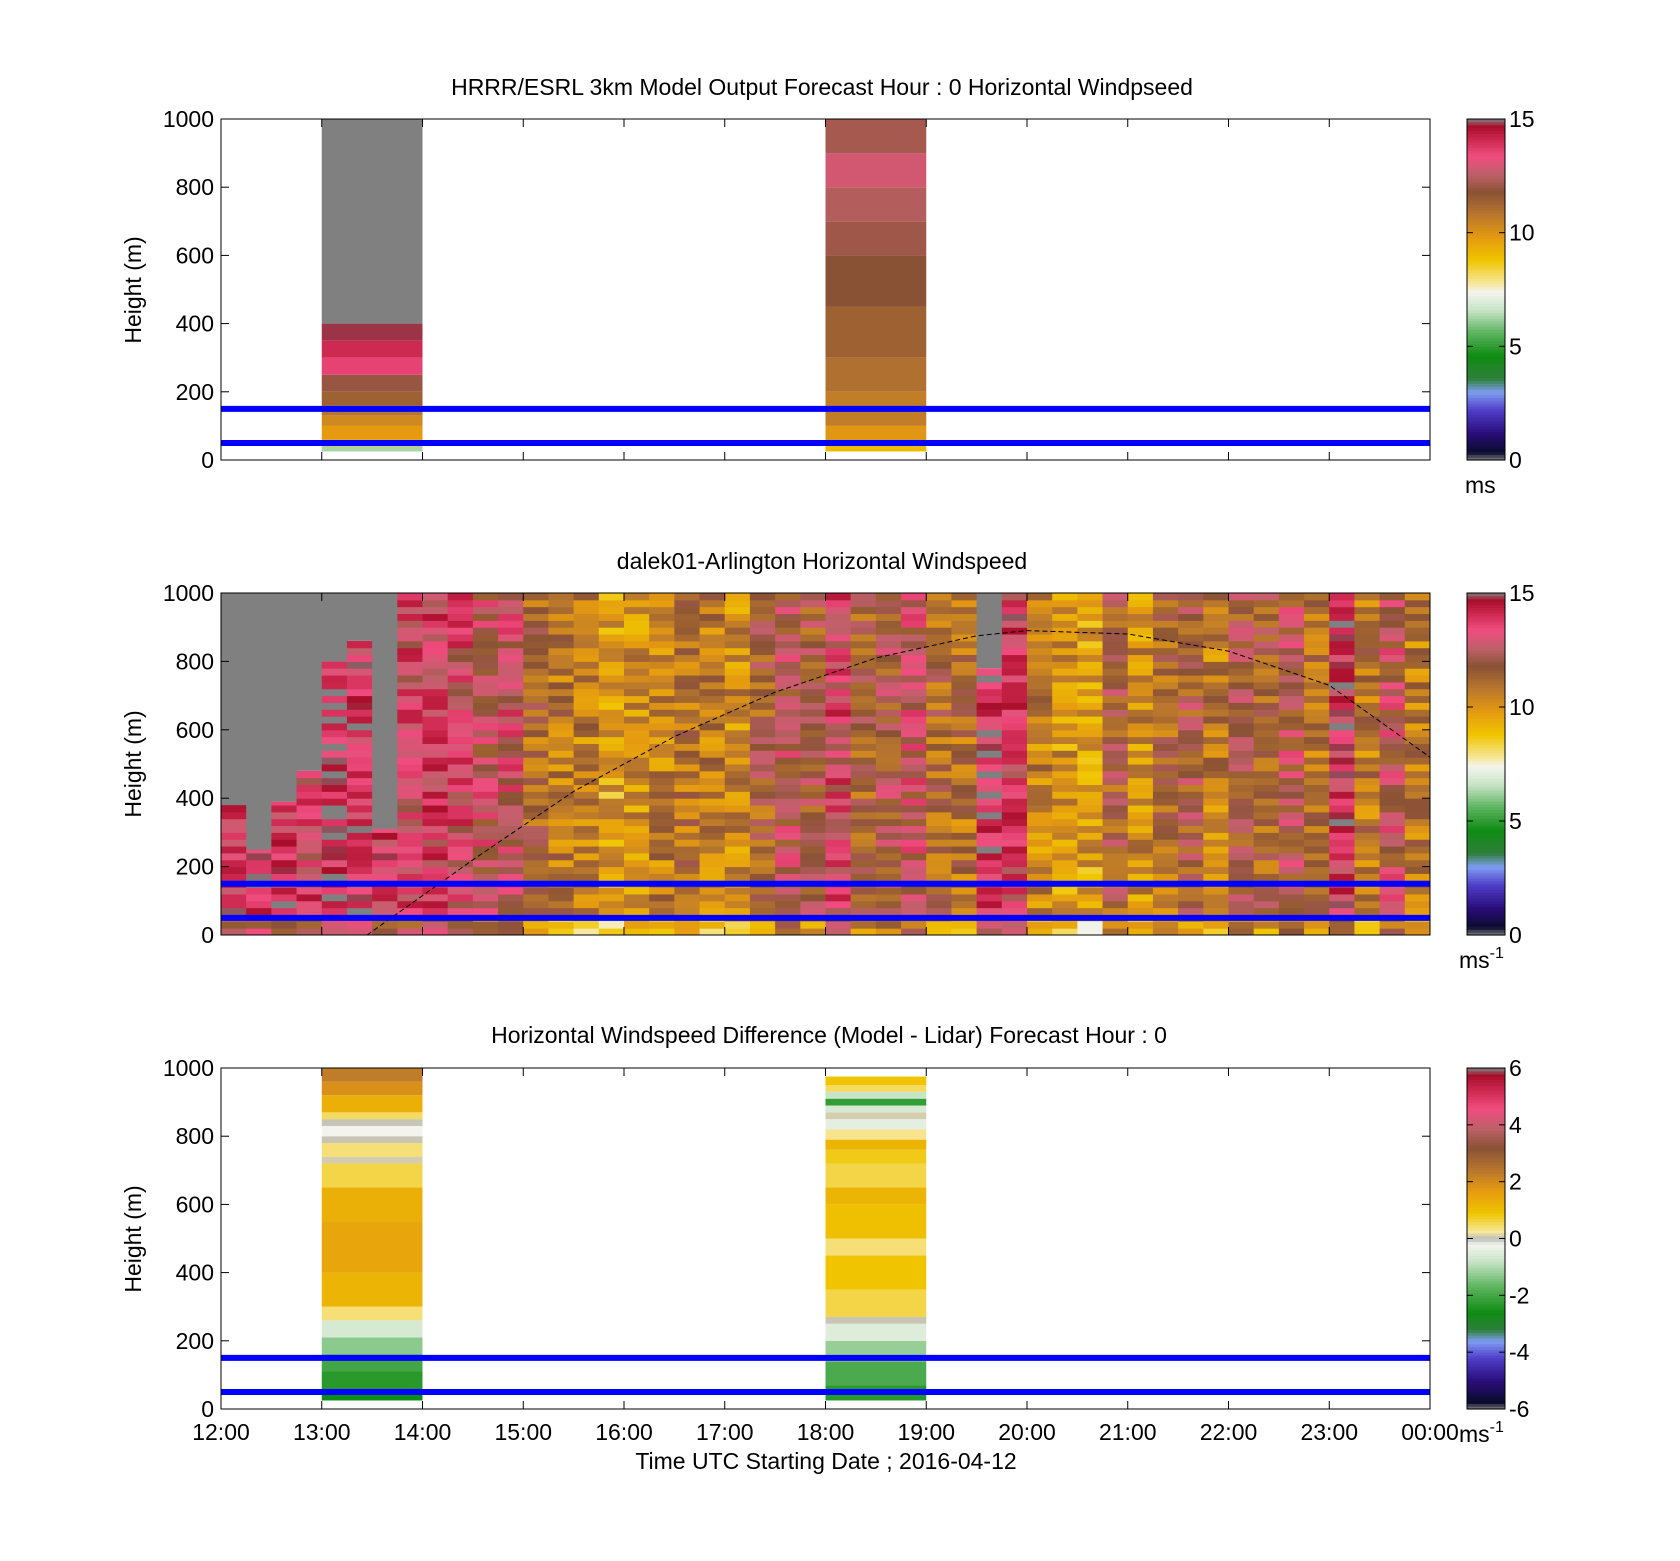  Describe the element at coordinates (195, 1136) in the screenshot. I see `y-tick-label: 800` at that location.